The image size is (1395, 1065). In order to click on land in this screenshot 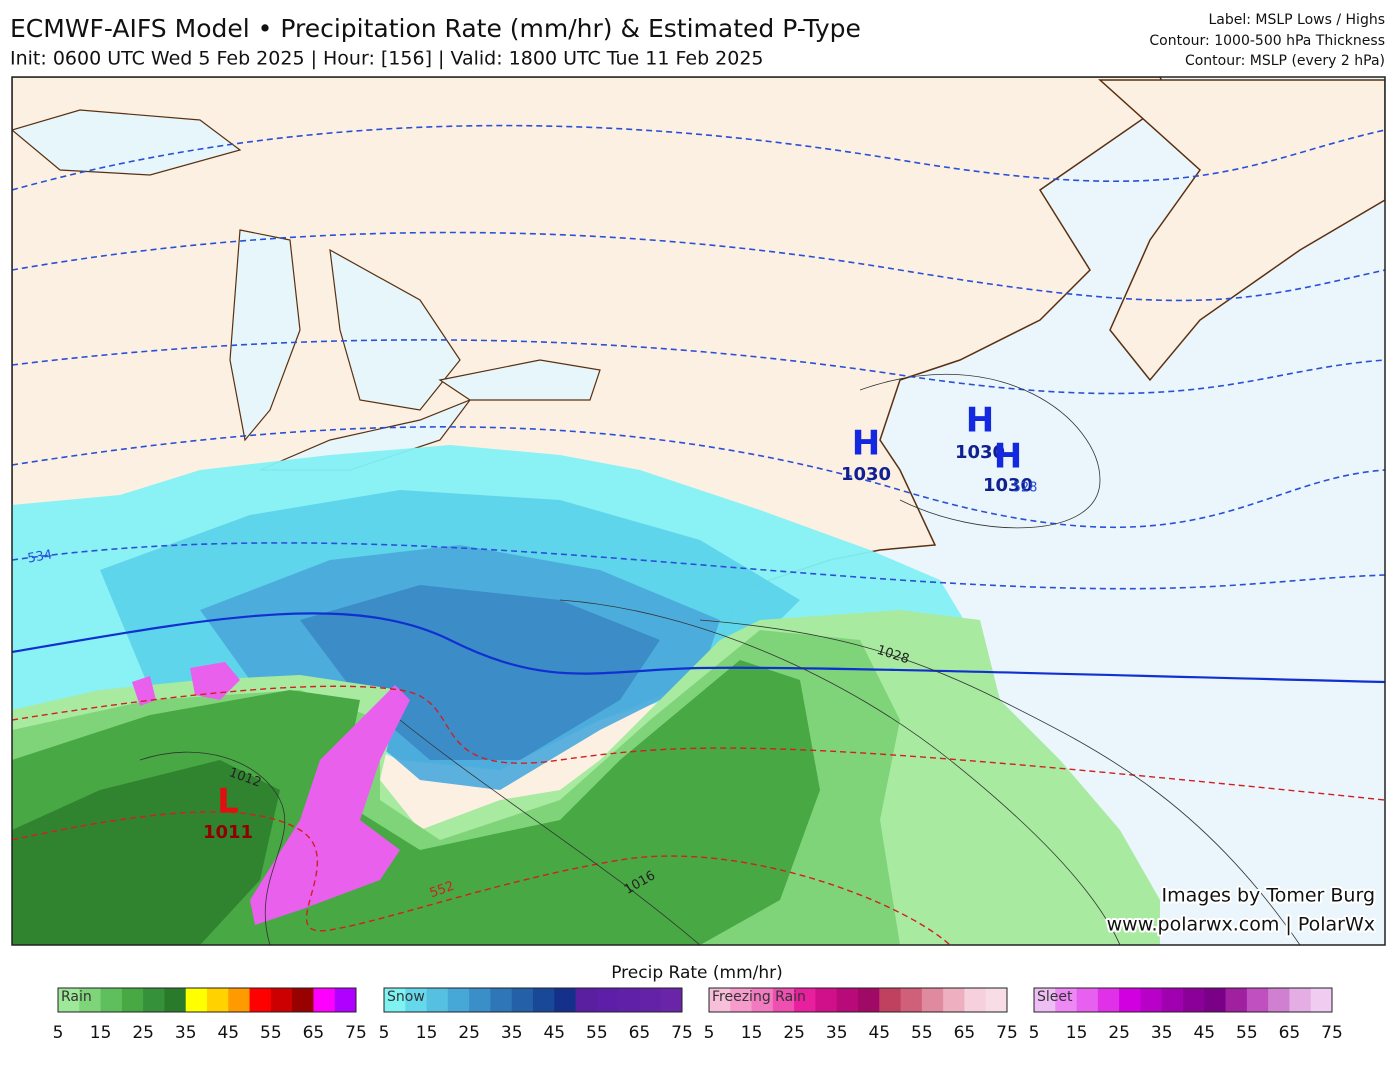, I will do `click(1241, 230)`.